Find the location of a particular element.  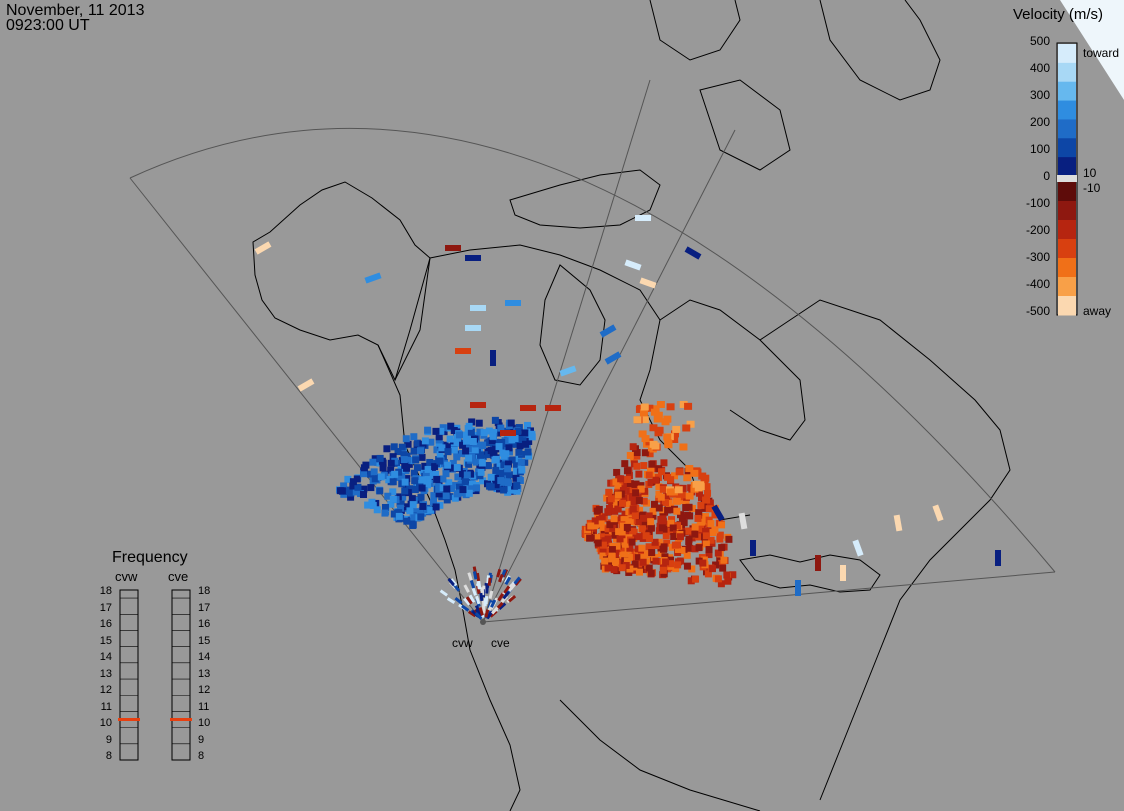

frequency-level-cve: 8 is located at coordinates (201, 756).